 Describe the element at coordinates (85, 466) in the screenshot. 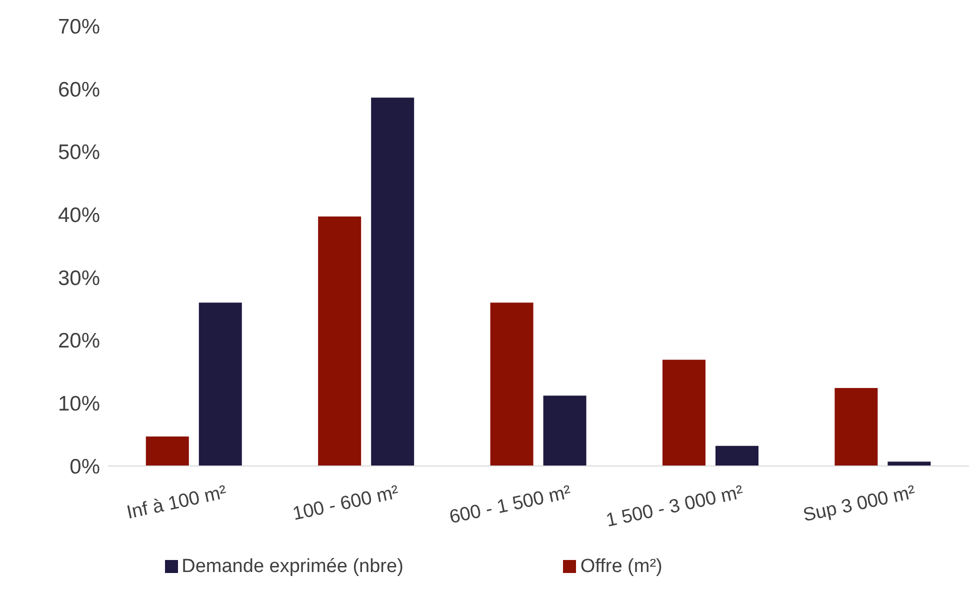

I see `y-tick-label: 0%` at that location.